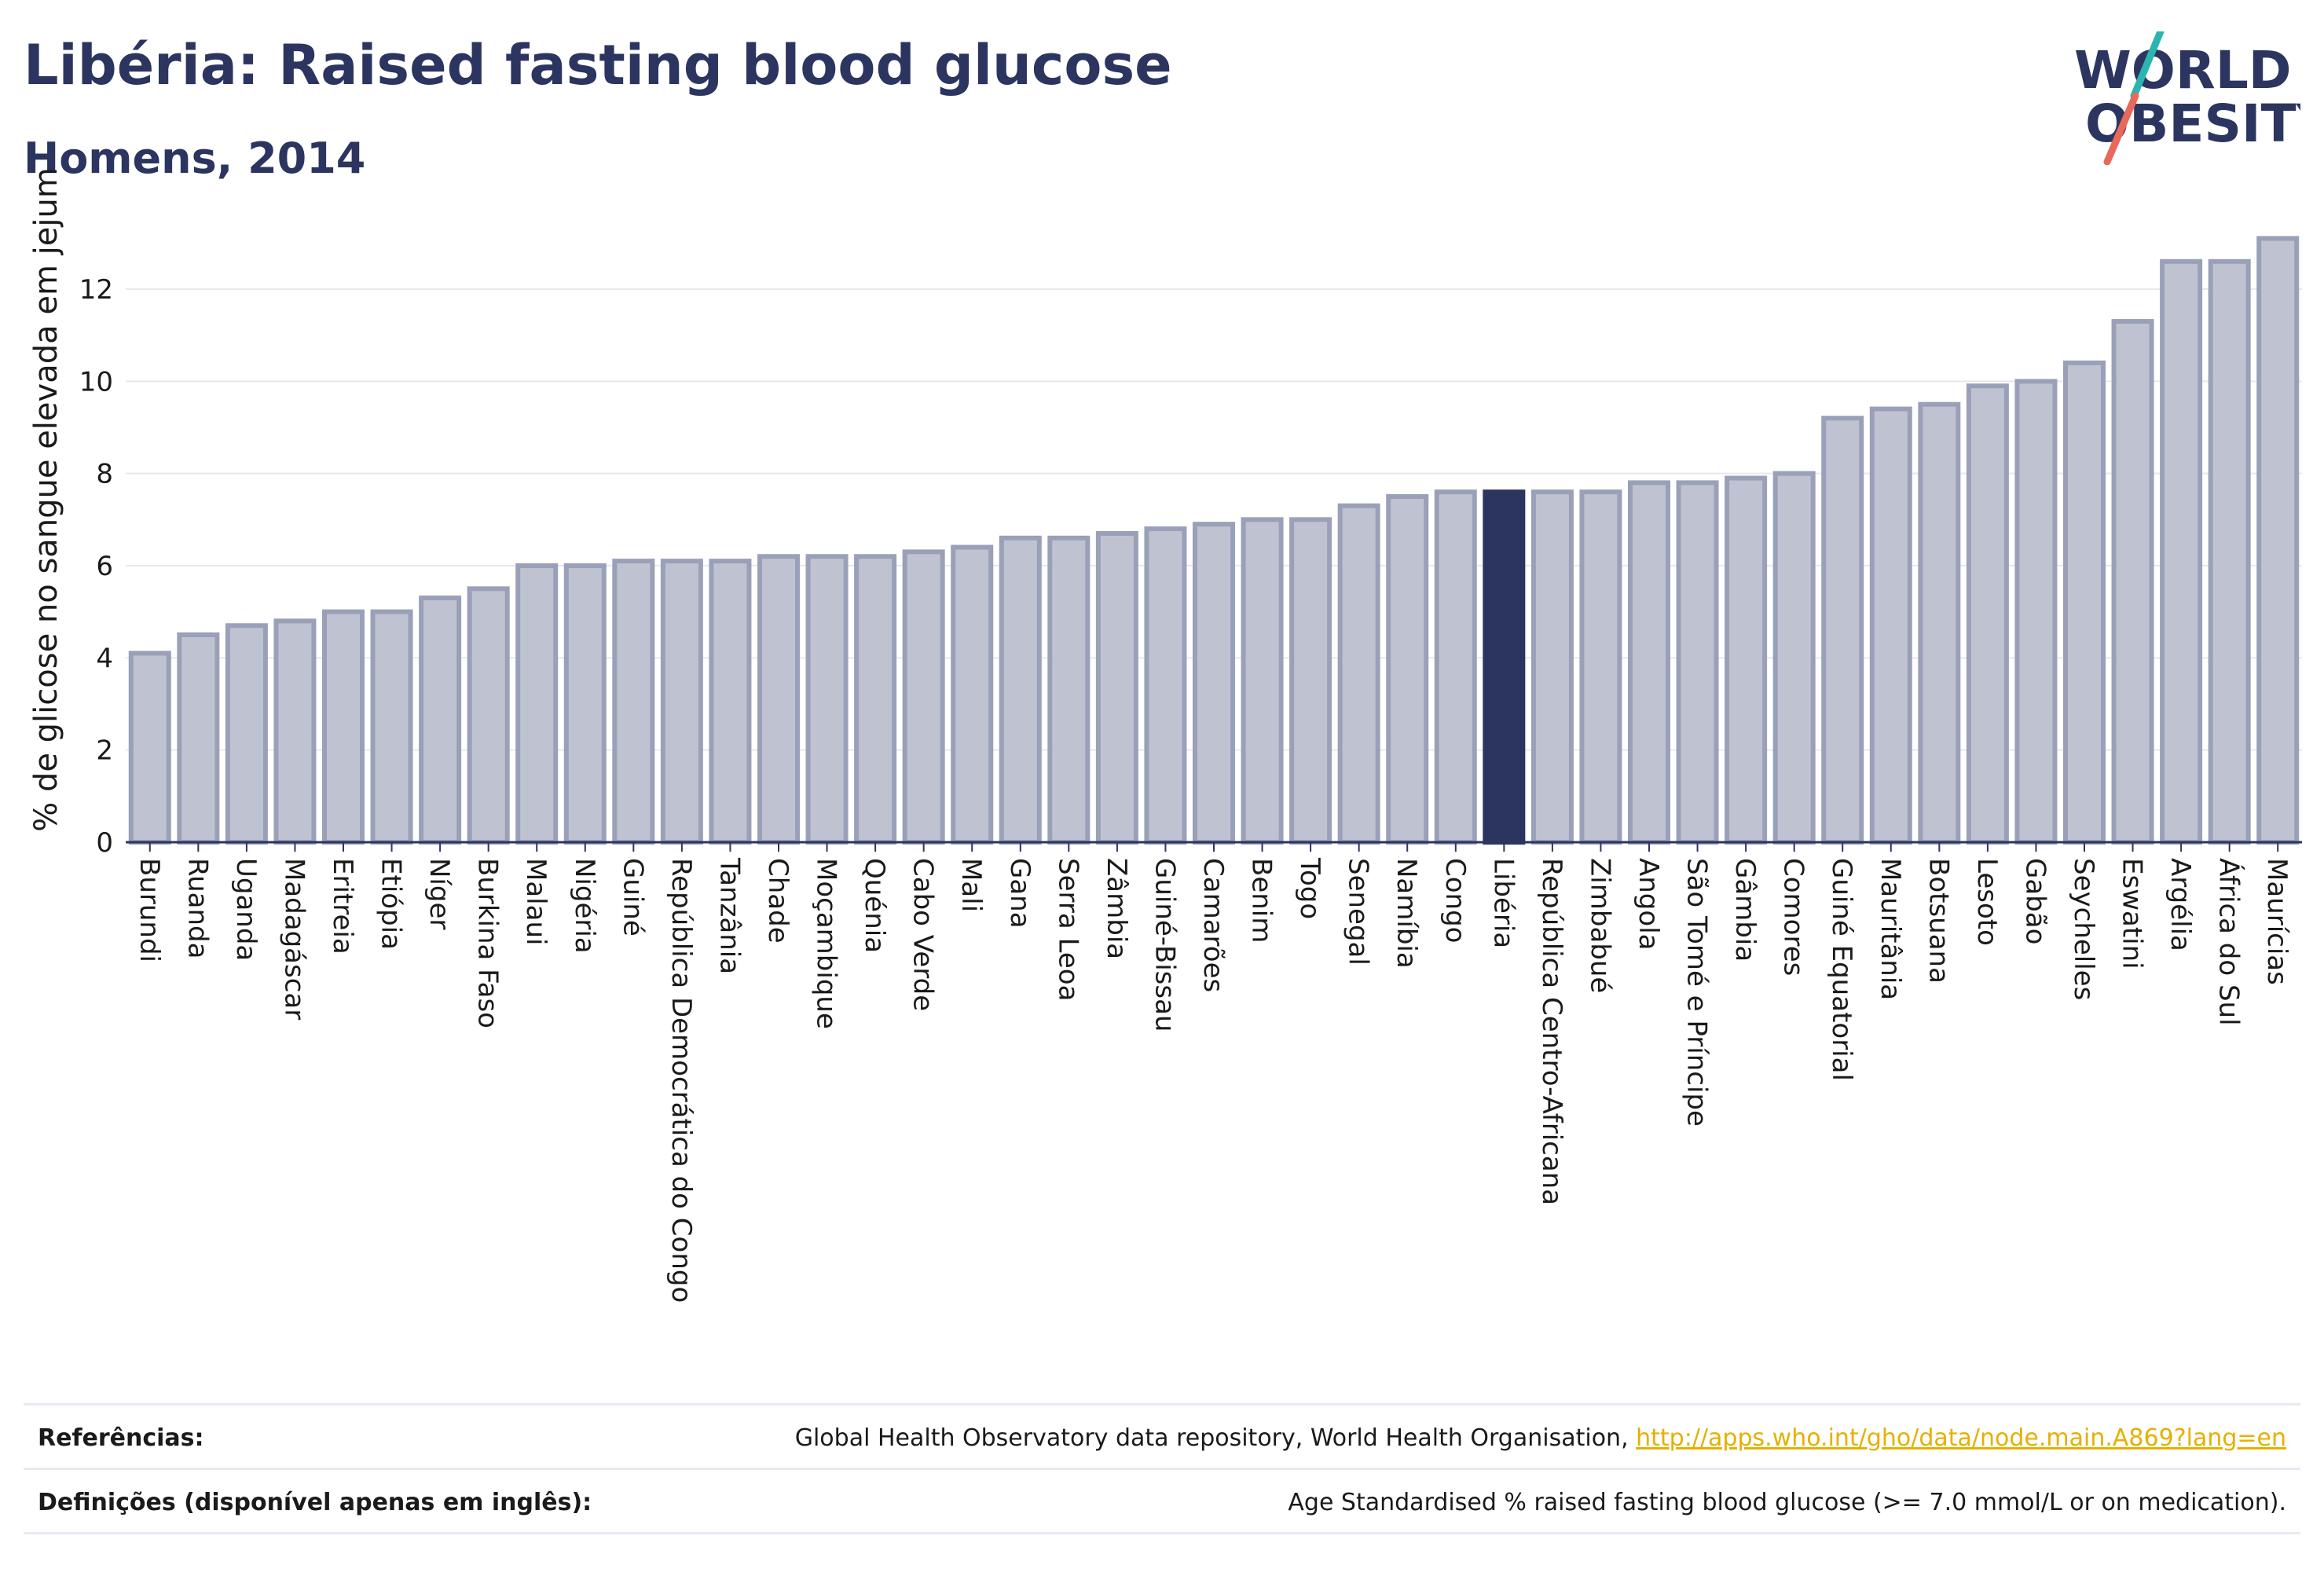 The height and width of the screenshot is (1576, 2324). What do you see at coordinates (584, 906) in the screenshot?
I see `x-tick-label: Nigéria` at bounding box center [584, 906].